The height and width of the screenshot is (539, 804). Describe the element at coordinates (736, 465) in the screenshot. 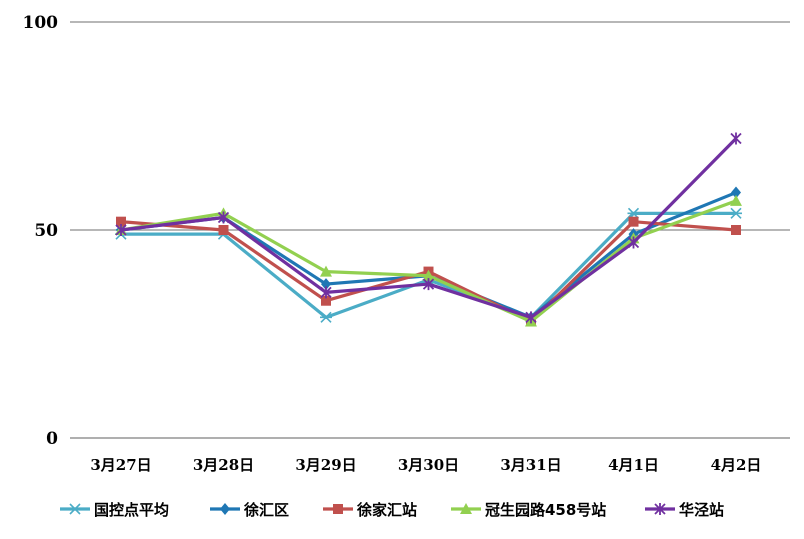

I see `x-tick-label: 4月2日` at that location.